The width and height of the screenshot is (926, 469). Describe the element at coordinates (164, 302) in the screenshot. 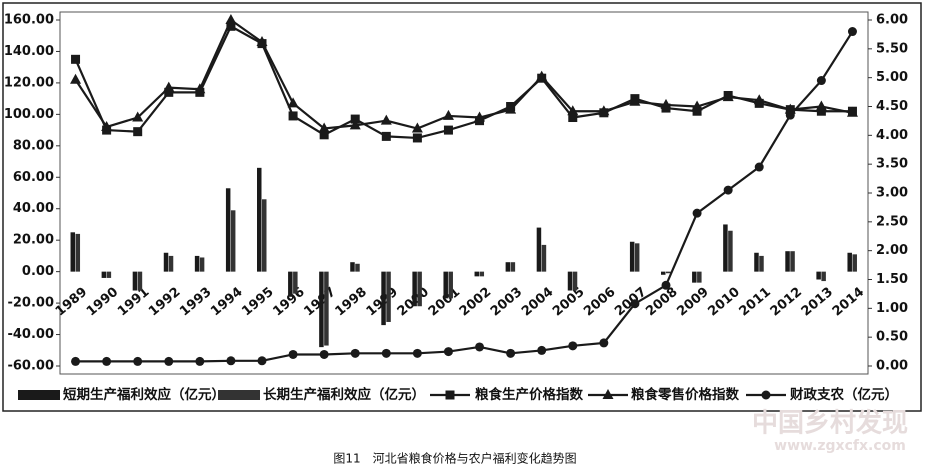

I see `x-tick-label: 1992` at that location.